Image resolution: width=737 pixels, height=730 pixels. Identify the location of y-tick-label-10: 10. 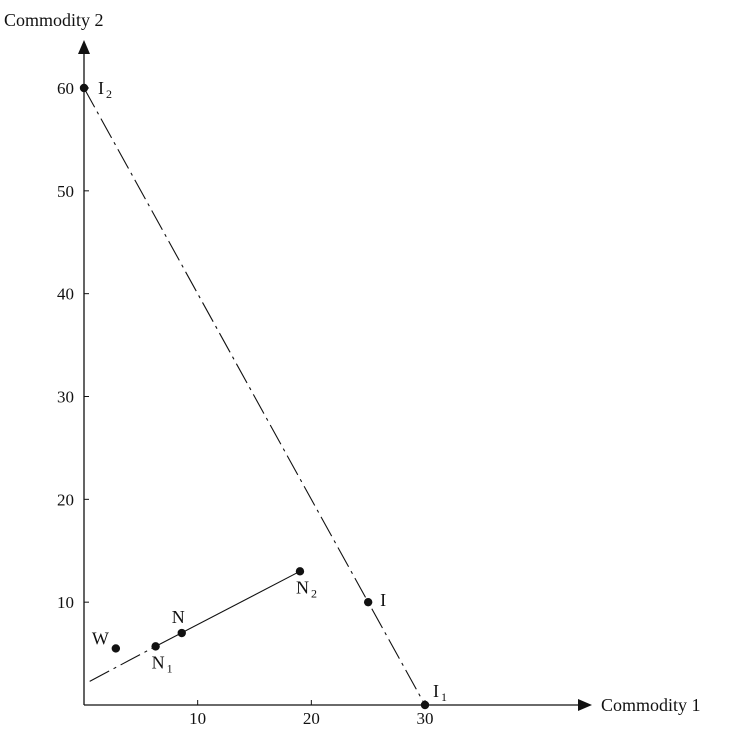
(65, 602).